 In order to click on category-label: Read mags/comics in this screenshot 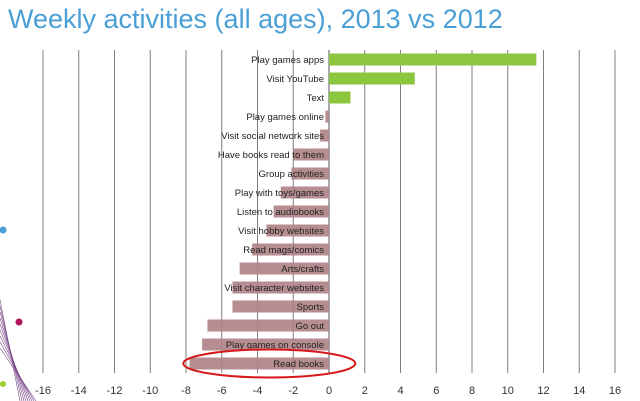, I will do `click(283, 250)`.